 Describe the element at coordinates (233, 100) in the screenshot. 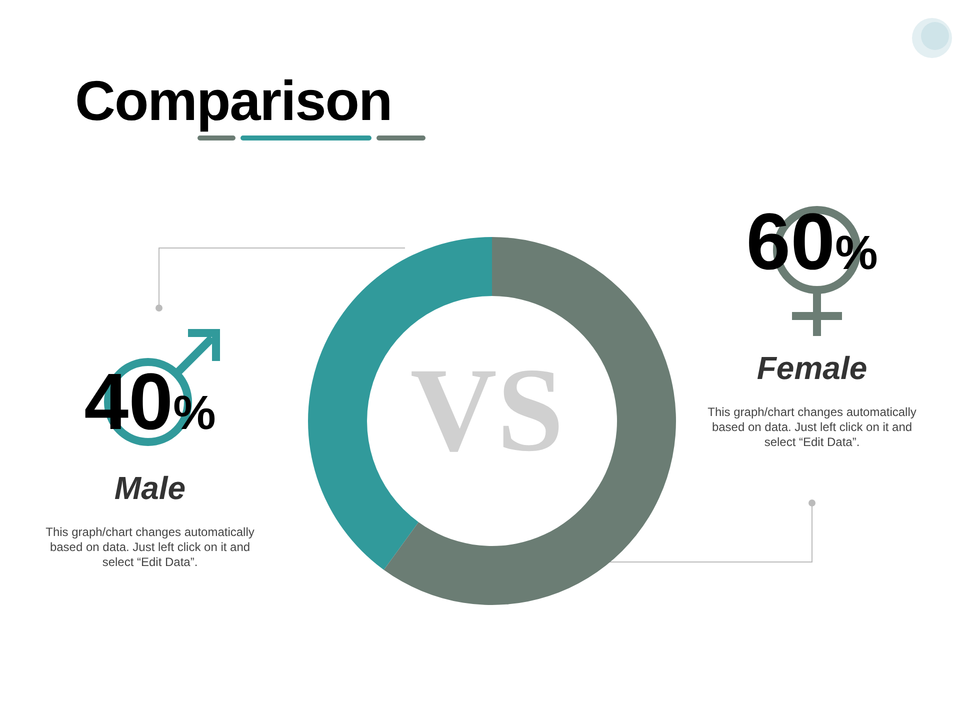

I see `chart-title: Comparison` at that location.